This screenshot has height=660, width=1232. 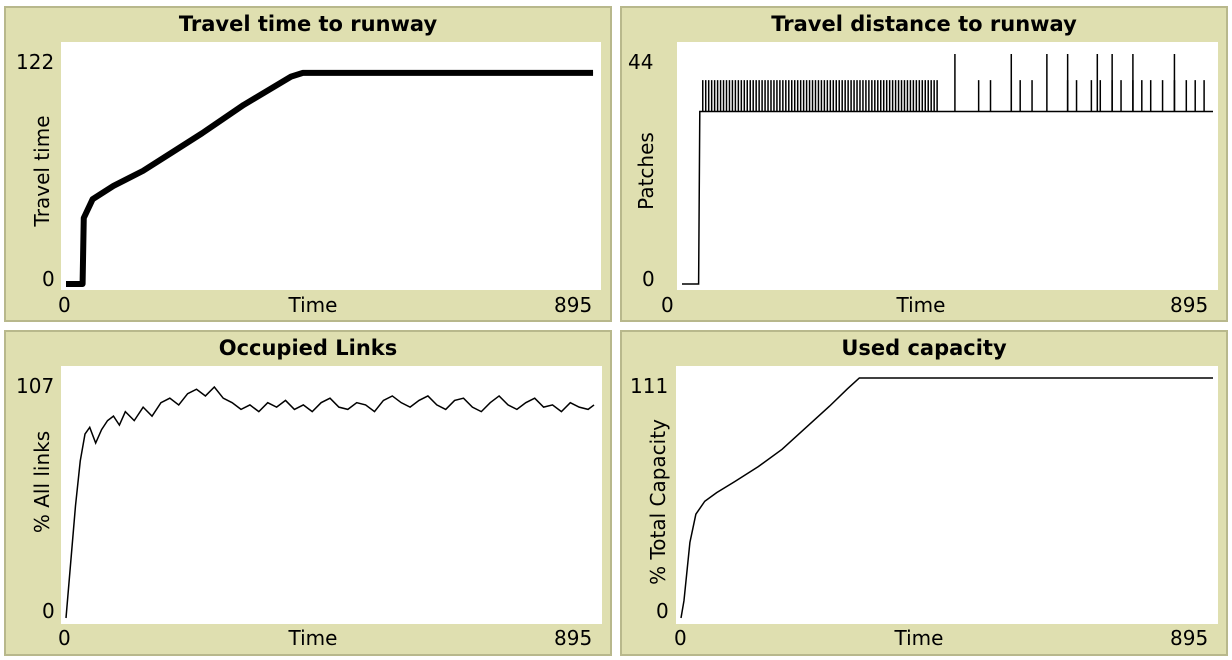 What do you see at coordinates (924, 348) in the screenshot?
I see `chart-title: Used capacity` at bounding box center [924, 348].